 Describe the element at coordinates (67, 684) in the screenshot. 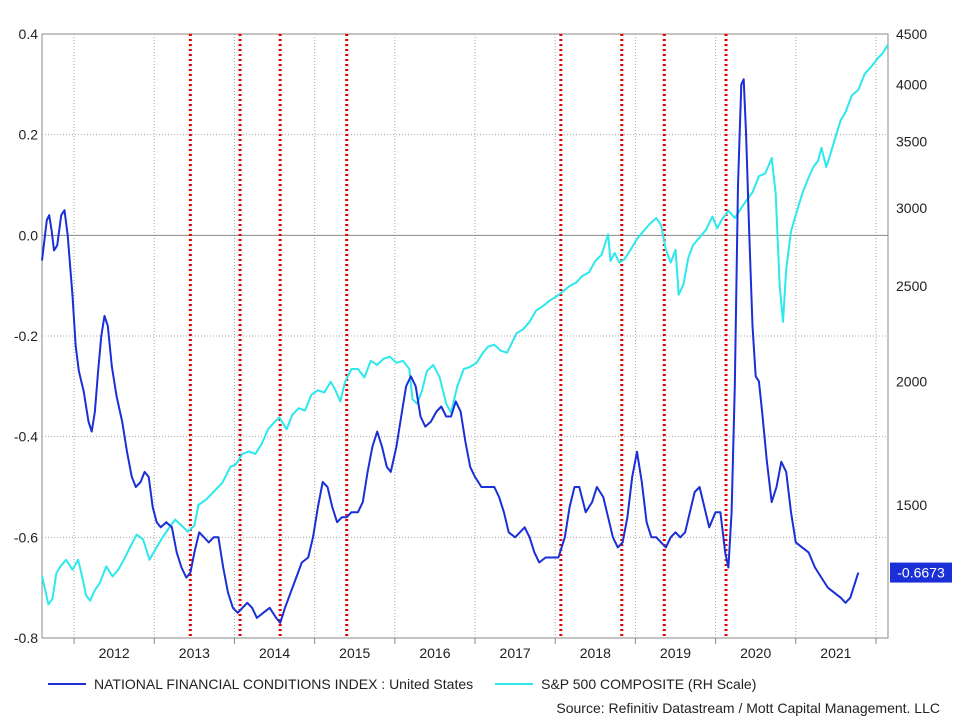

I see `legend-swatch-nfci` at that location.